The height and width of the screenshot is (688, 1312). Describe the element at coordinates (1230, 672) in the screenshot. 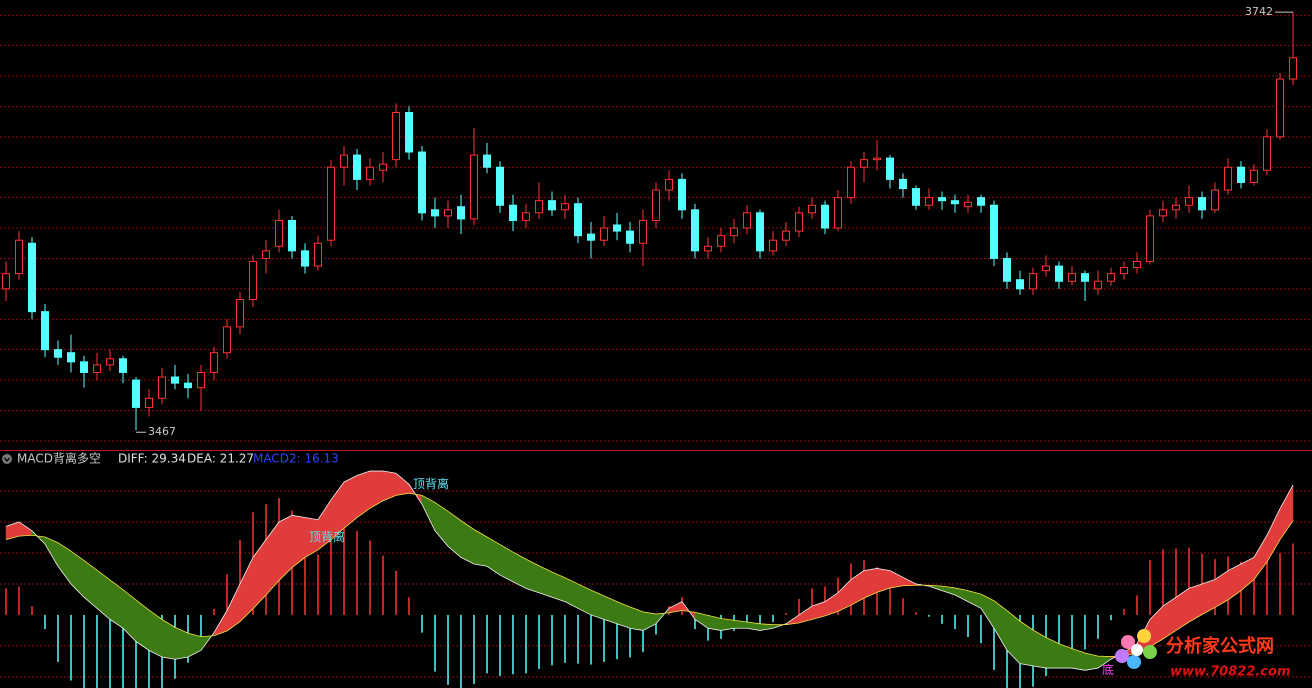

I see `watermark-url: www.70822.com` at that location.